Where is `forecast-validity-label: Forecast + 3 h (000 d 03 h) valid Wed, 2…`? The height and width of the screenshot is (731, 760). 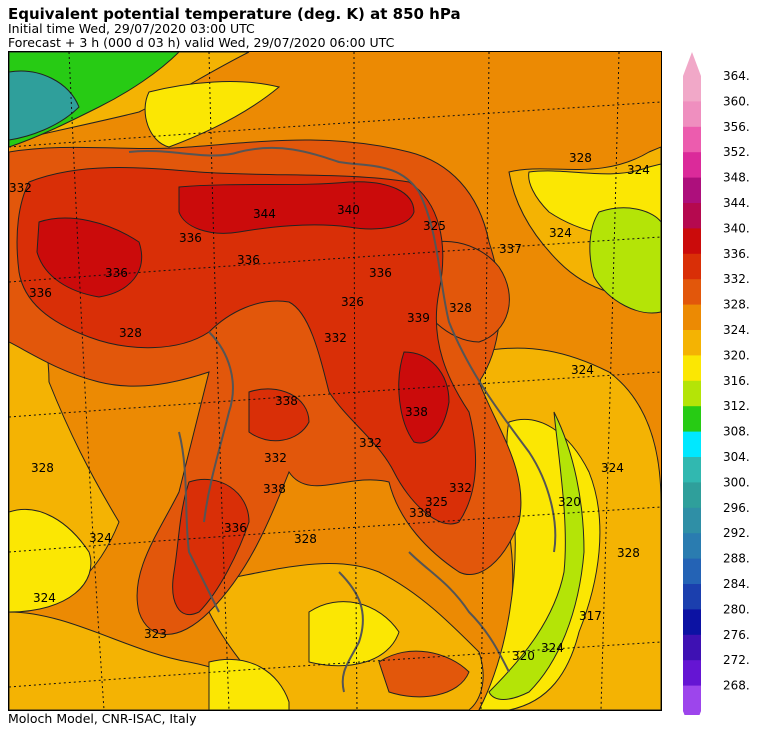 forecast-validity-label: Forecast + 3 h (000 d 03 h) valid Wed, 2… is located at coordinates (201, 42).